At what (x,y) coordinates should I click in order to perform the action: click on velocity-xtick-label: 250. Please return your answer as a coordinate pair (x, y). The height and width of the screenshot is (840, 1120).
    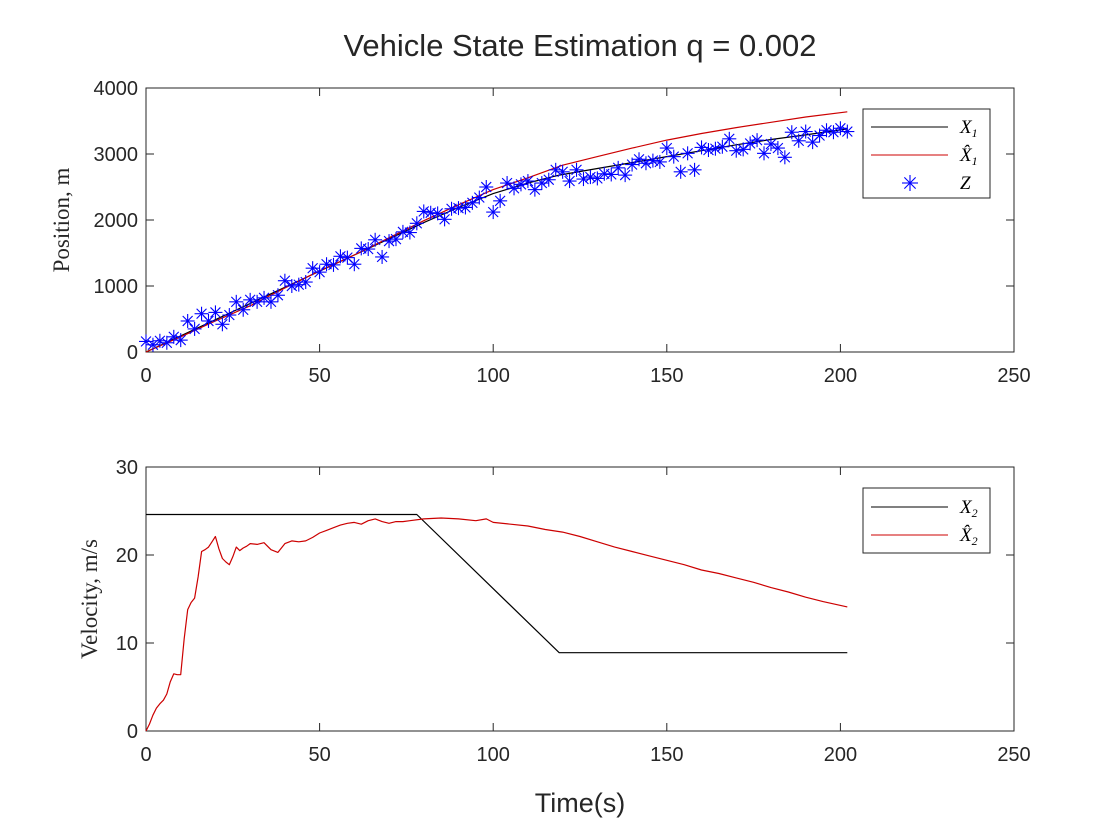
    Looking at the image, I should click on (1013, 755).